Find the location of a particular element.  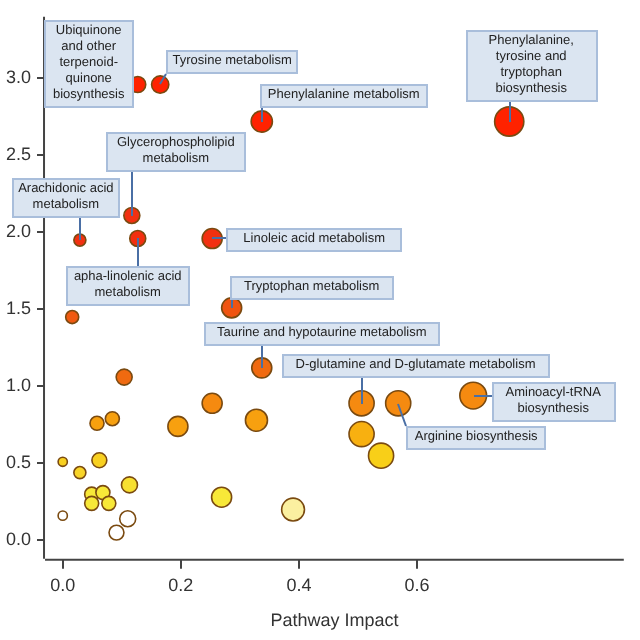

x-tick-label: 0.4 is located at coordinates (299, 584).